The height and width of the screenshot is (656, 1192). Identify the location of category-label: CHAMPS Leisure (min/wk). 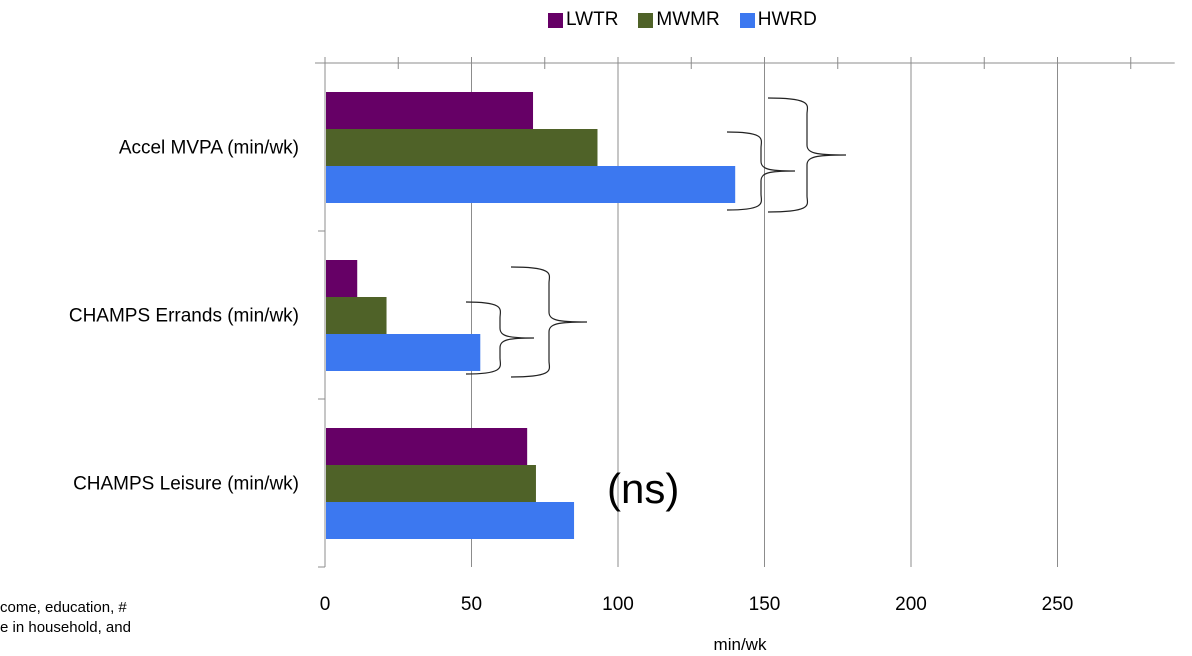
(186, 484).